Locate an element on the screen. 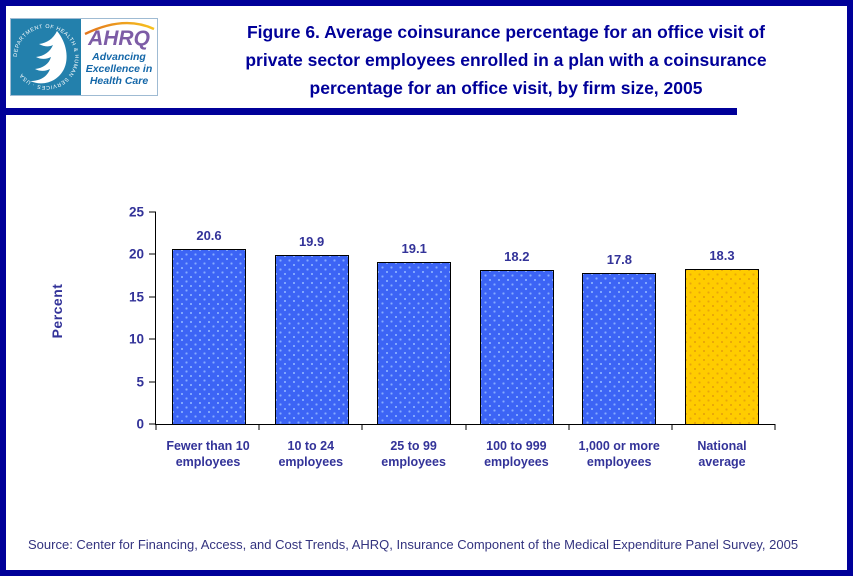 The width and height of the screenshot is (853, 576). bar-slot: 18.3 is located at coordinates (721, 318).